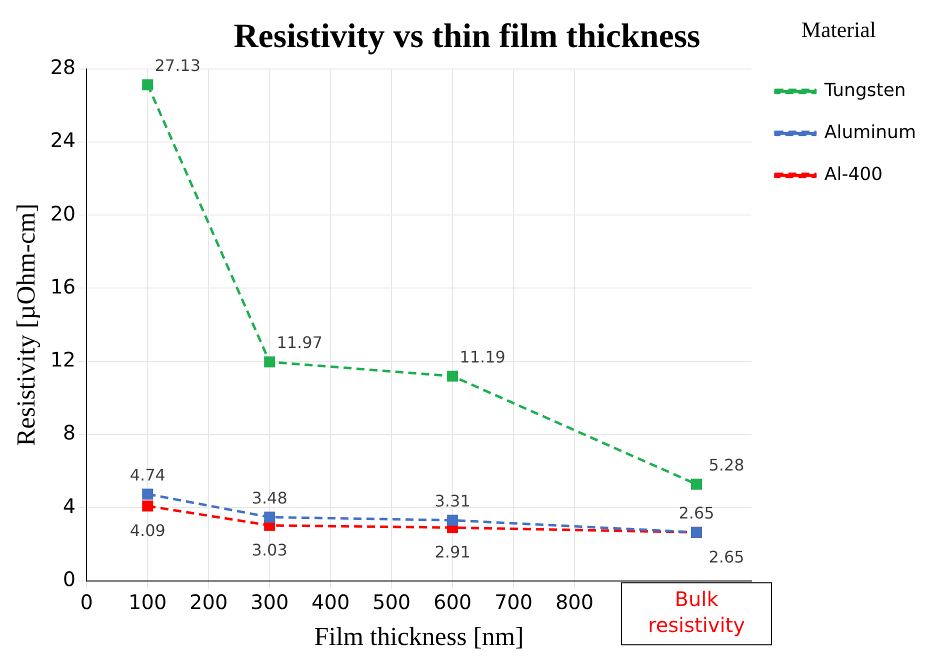  Describe the element at coordinates (147, 602) in the screenshot. I see `x-tick-label: 100` at that location.